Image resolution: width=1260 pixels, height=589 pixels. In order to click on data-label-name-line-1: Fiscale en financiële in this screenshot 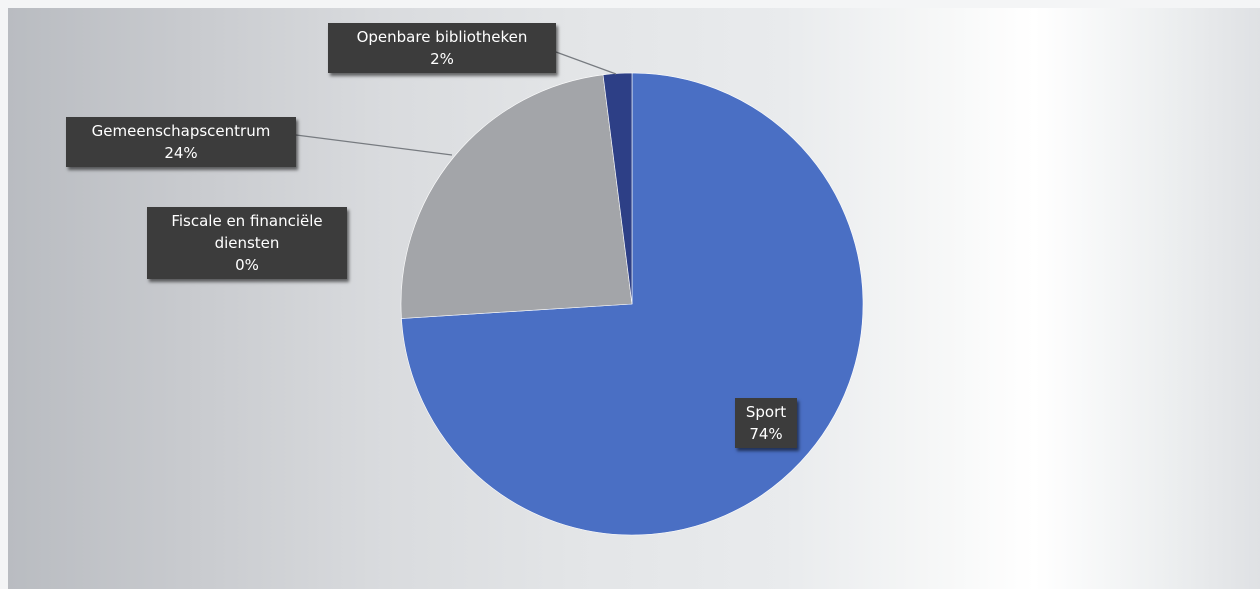, I will do `click(247, 221)`.